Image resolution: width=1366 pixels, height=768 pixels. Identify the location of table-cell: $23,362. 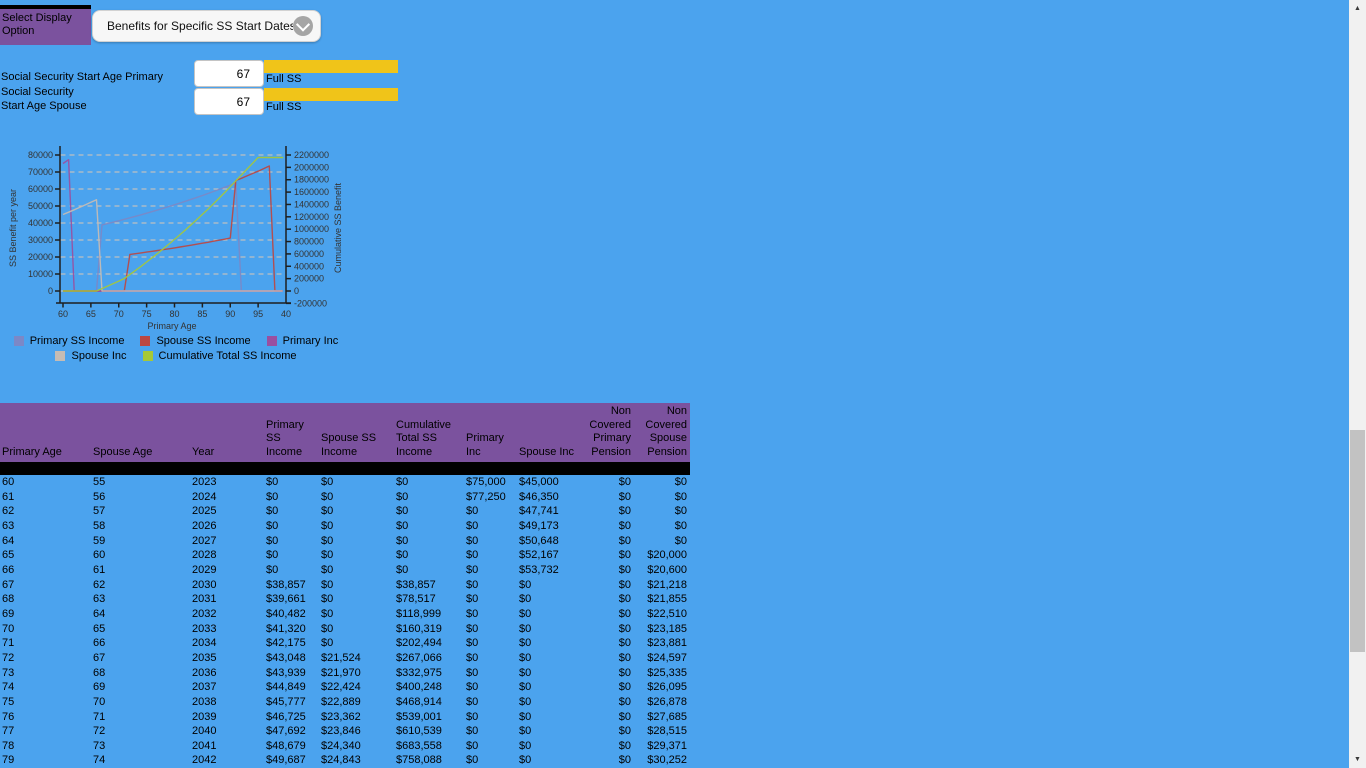
(341, 716).